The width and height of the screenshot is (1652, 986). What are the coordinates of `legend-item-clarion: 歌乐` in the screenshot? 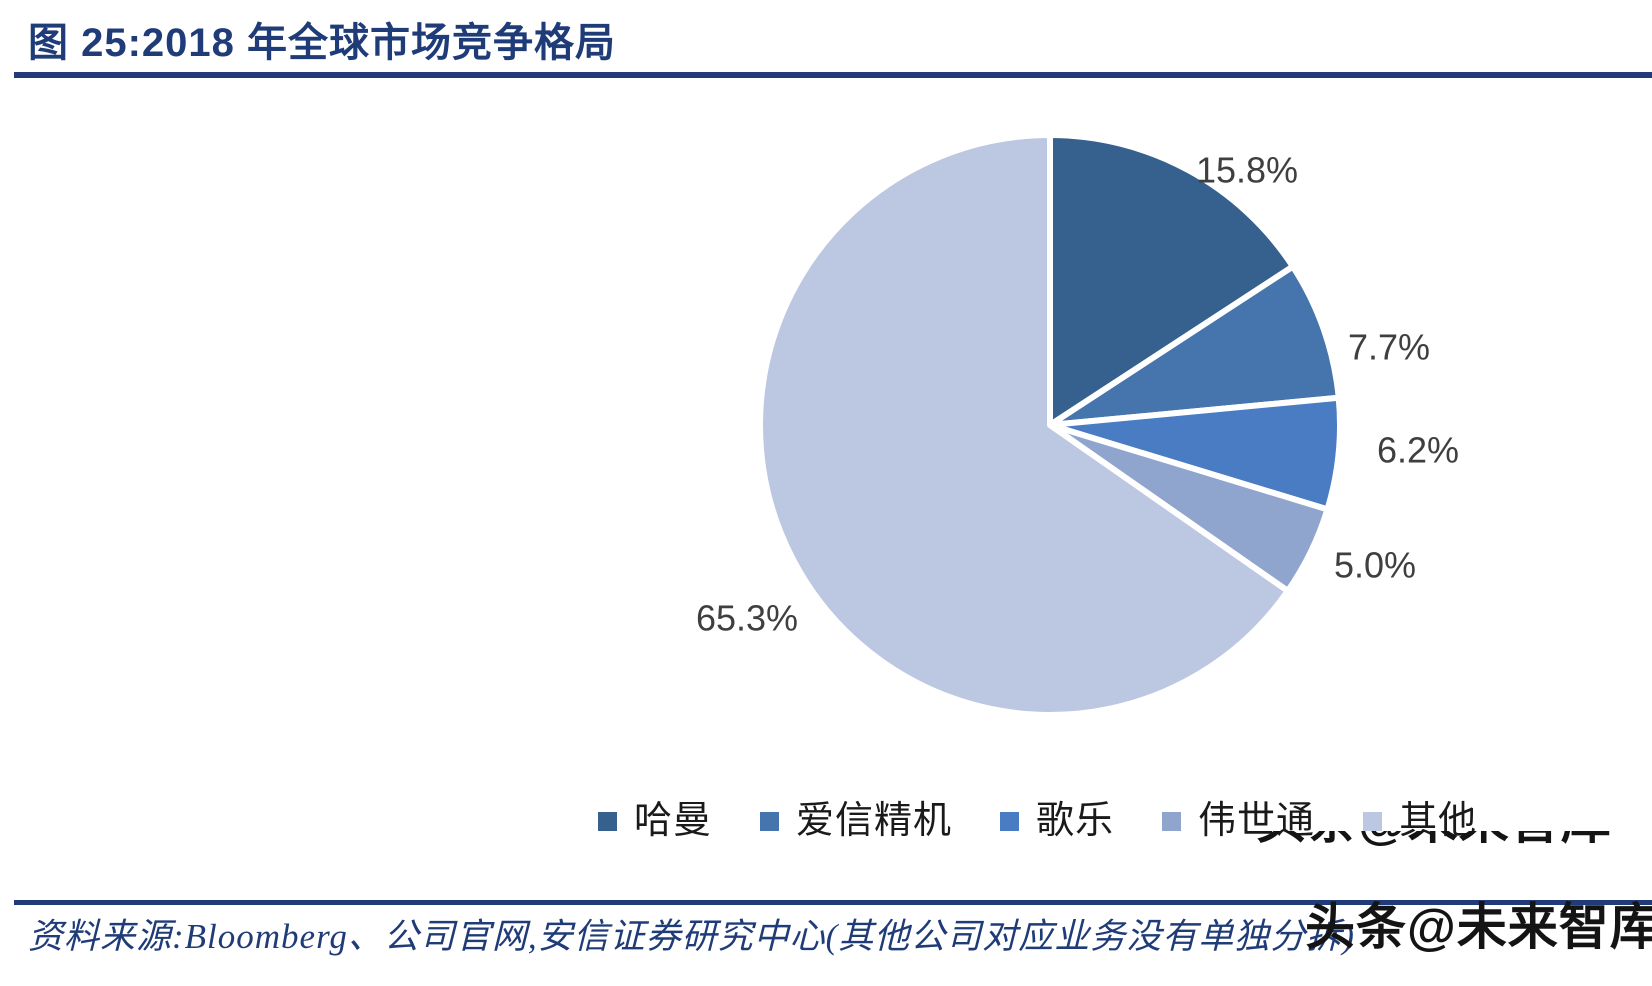 It's located at (1057, 821).